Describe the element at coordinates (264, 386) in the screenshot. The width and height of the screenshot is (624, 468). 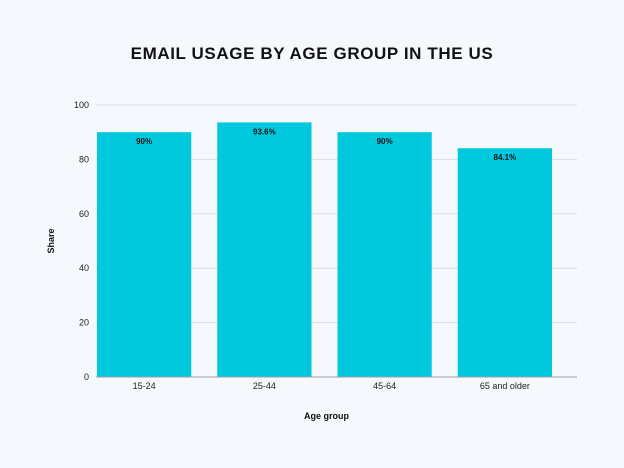
I see `x-tick-label: 25-44` at that location.